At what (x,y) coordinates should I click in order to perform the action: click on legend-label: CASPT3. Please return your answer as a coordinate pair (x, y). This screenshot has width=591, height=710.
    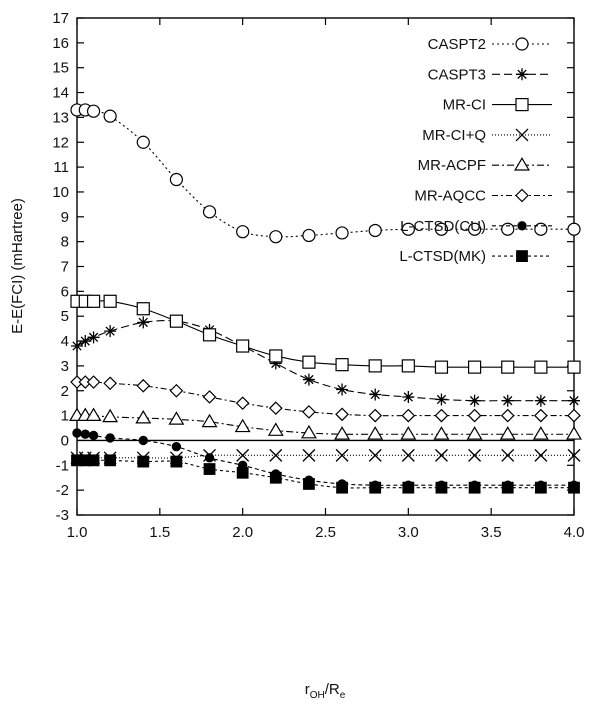
    Looking at the image, I should click on (457, 74).